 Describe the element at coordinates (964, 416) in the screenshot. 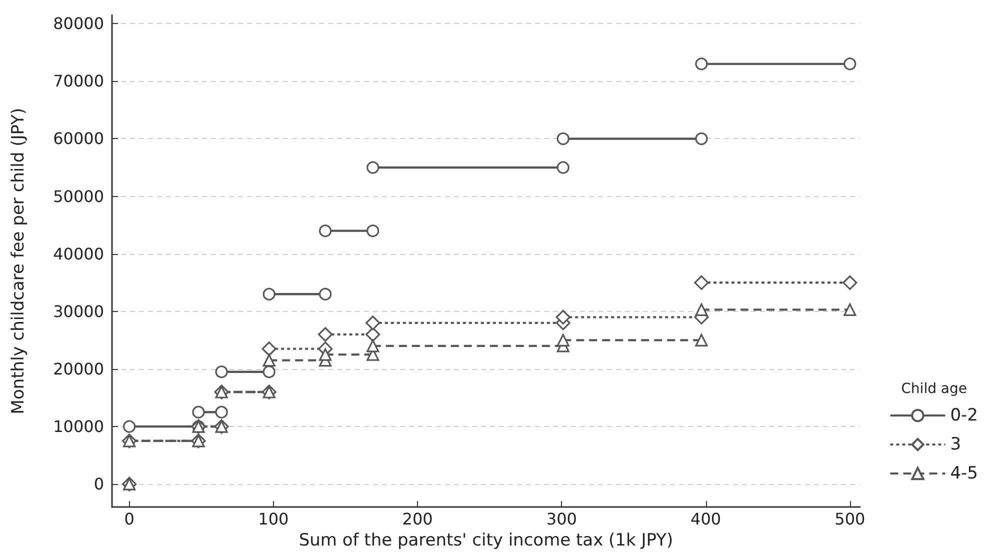

I see `legend-label: 0-2` at that location.